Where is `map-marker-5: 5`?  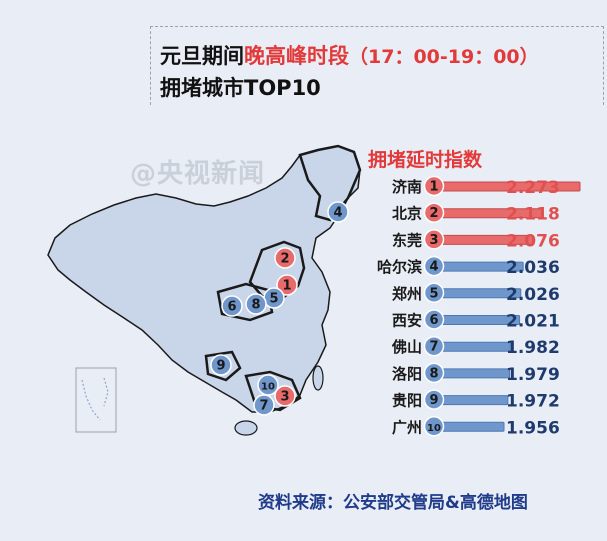
map-marker-5: 5 is located at coordinates (274, 298).